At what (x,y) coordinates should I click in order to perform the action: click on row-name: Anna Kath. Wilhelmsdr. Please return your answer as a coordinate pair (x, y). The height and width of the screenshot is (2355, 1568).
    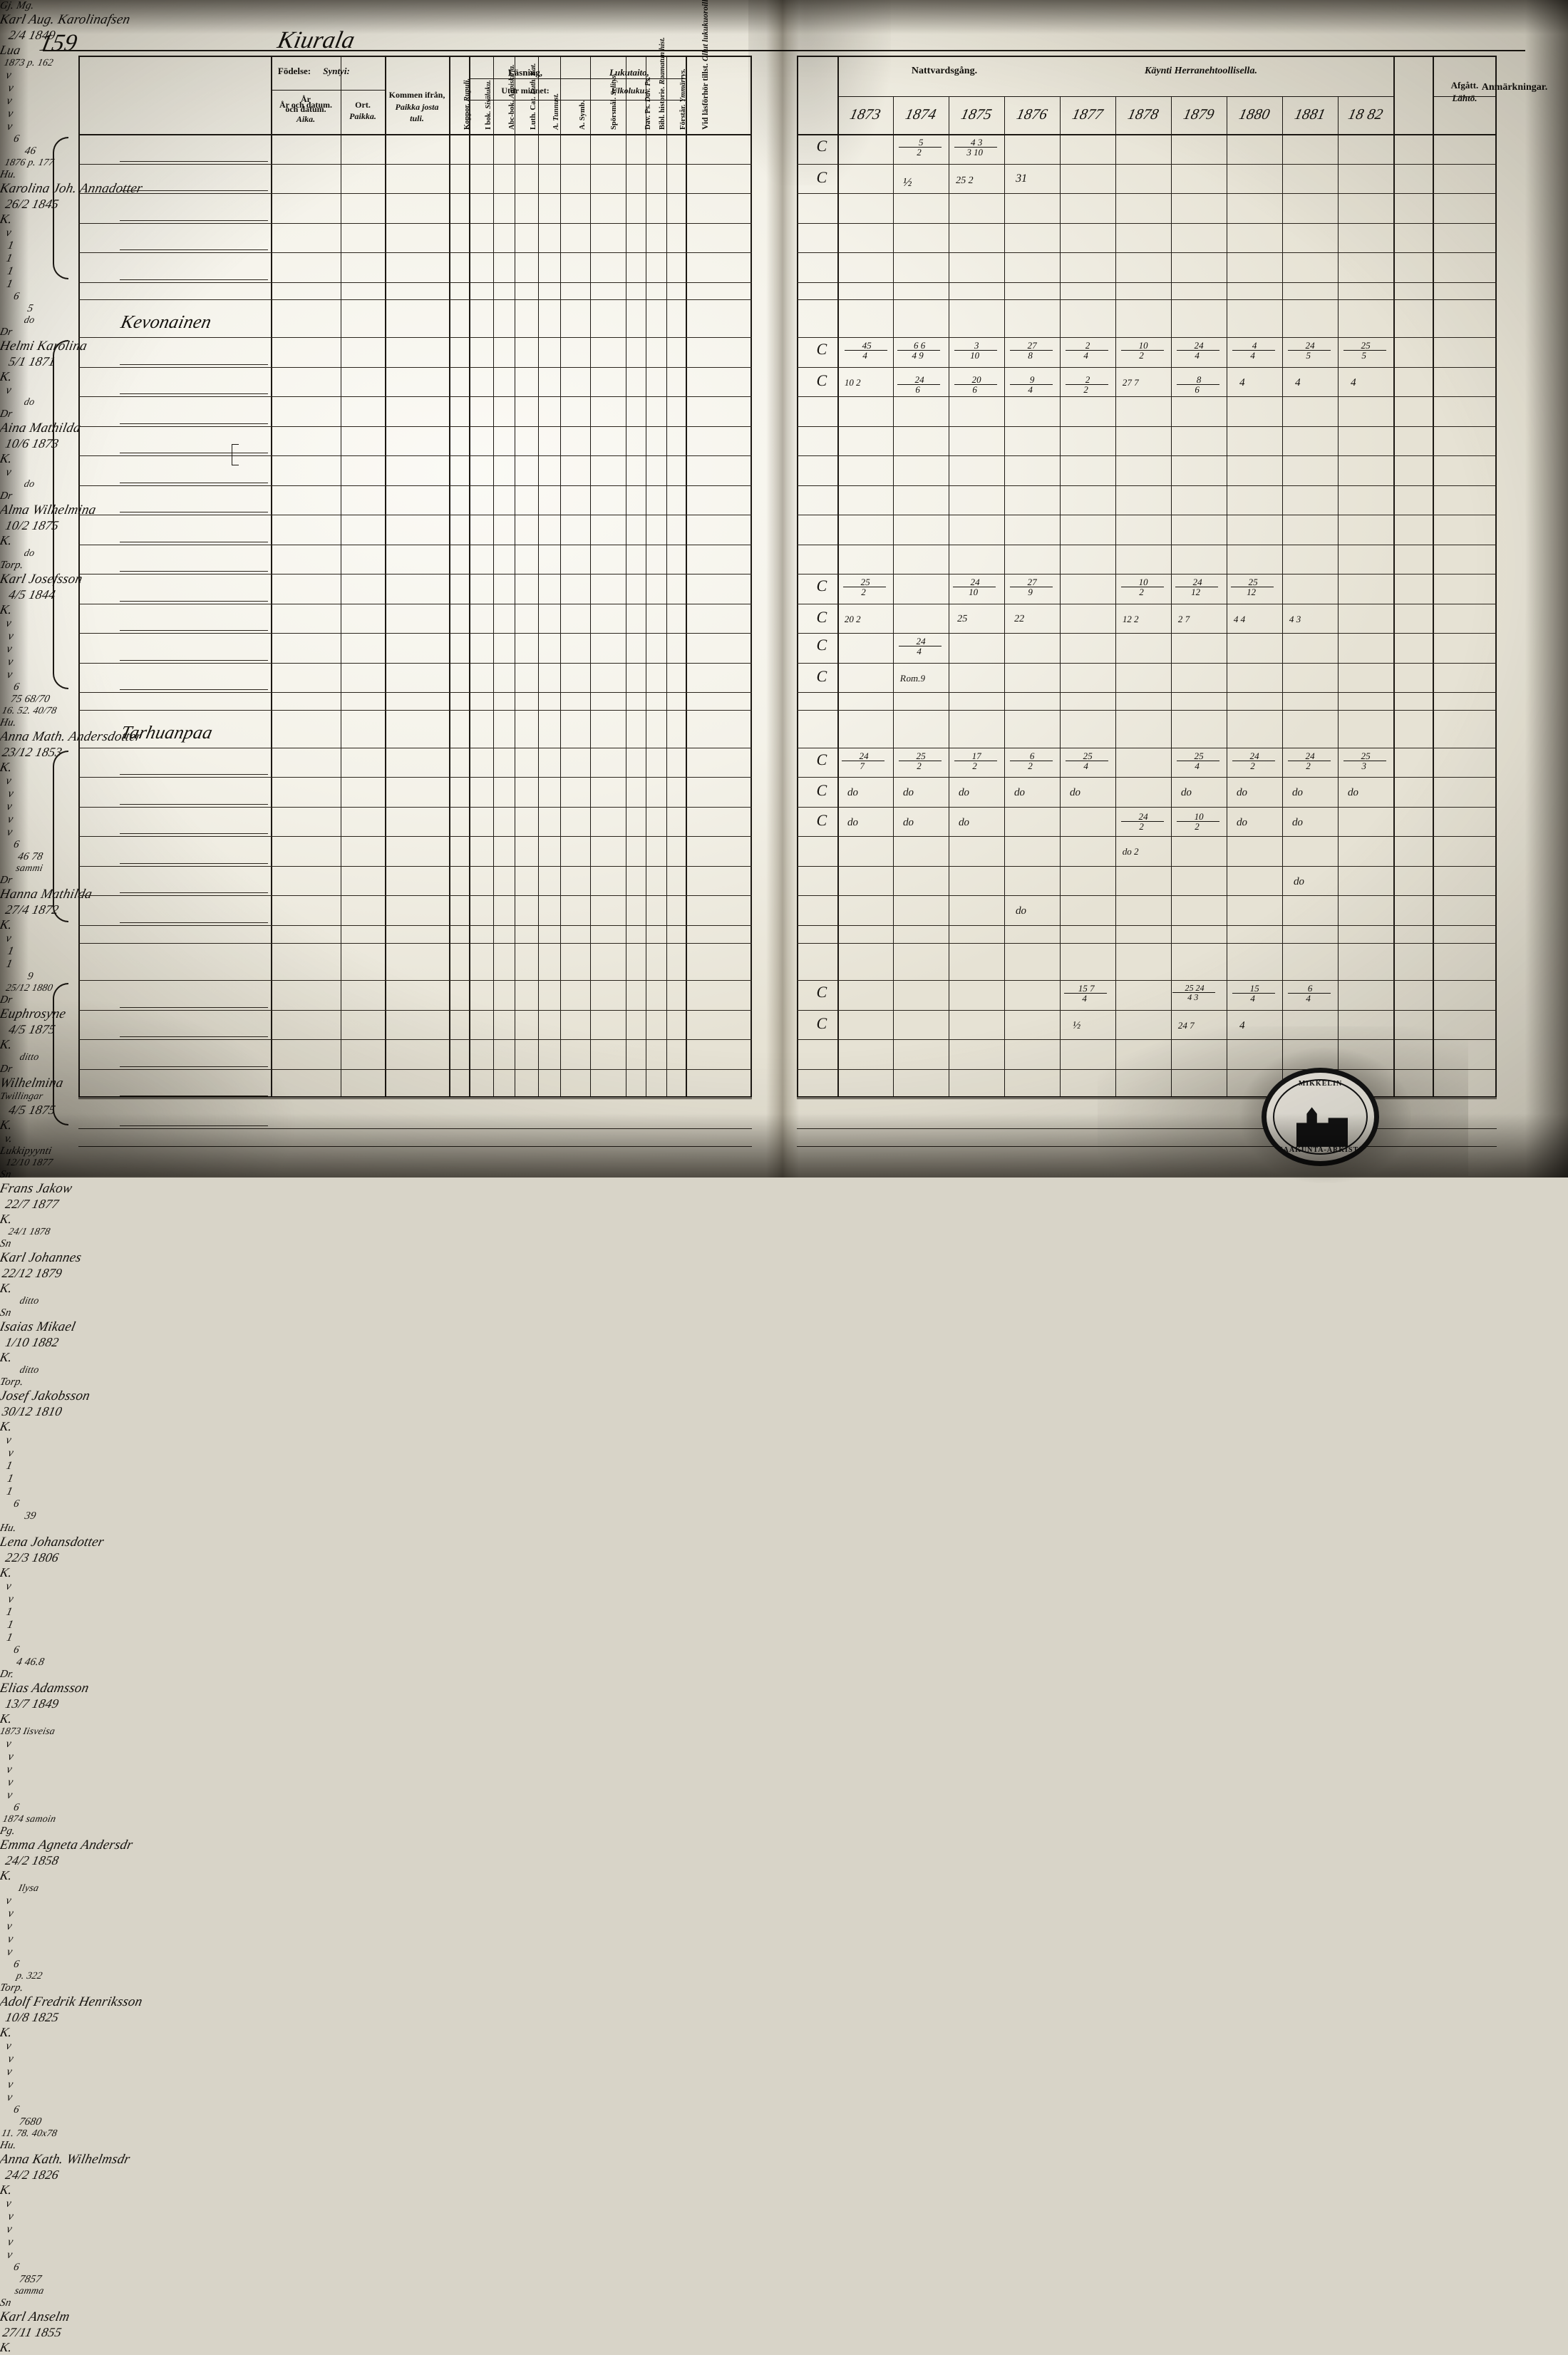
    Looking at the image, I should click on (66, 2159).